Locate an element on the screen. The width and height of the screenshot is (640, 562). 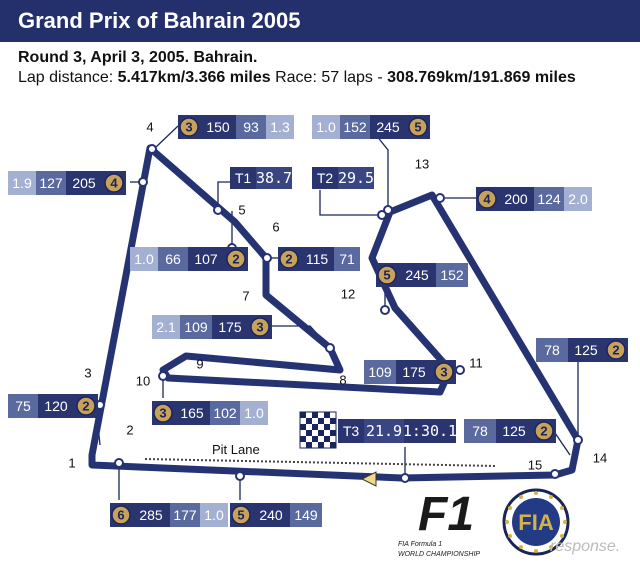
callout-t13: 4 200 124 2.0 is located at coordinates (534, 199).